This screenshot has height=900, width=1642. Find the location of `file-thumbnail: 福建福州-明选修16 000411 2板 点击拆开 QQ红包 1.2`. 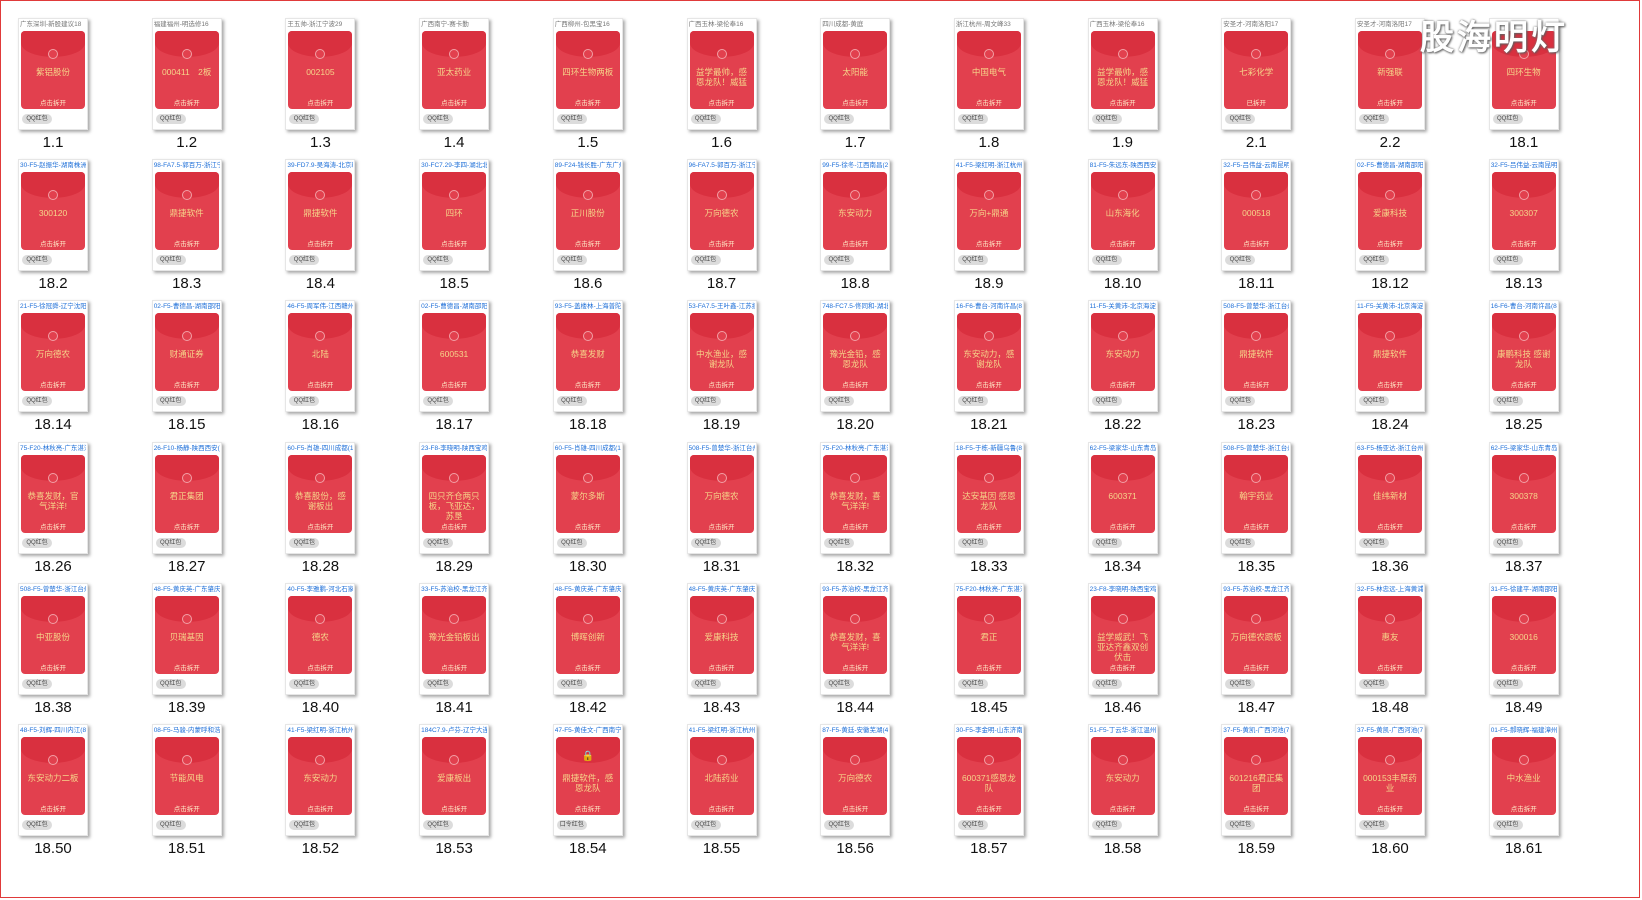

file-thumbnail: 福建福州-明选修16 000411 2板 点击拆开 QQ红包 1.2 is located at coordinates (202, 81).